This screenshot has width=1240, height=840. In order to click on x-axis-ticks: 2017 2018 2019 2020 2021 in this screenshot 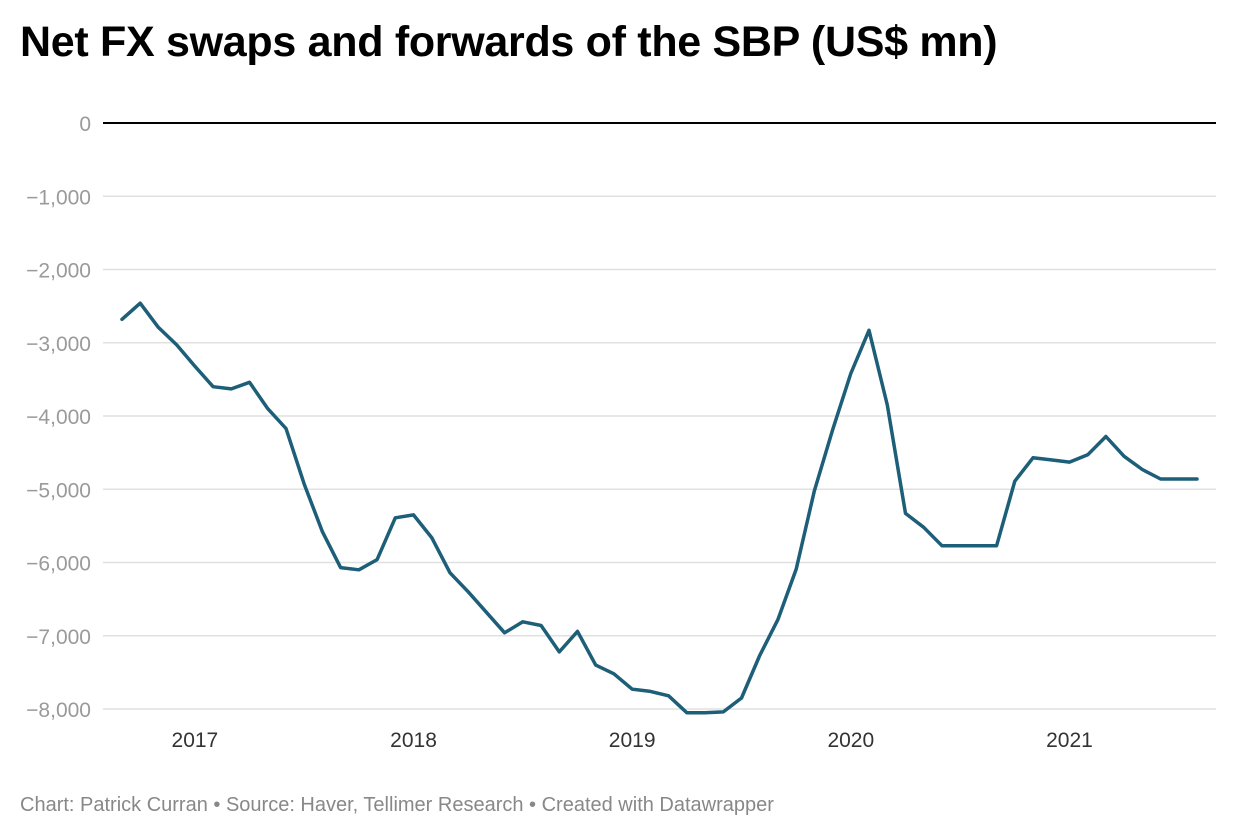, I will do `click(632, 740)`.